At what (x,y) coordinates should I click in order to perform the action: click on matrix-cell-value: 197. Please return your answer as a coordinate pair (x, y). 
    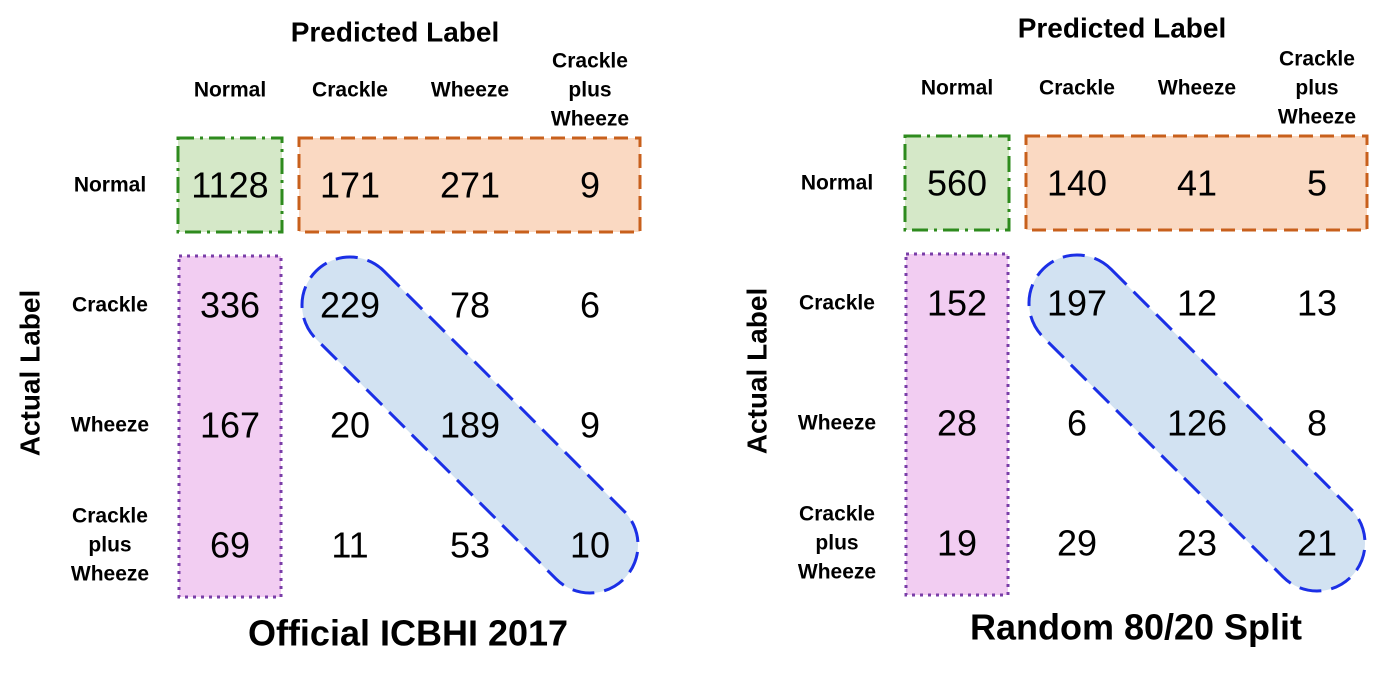
    Looking at the image, I should click on (1077, 303).